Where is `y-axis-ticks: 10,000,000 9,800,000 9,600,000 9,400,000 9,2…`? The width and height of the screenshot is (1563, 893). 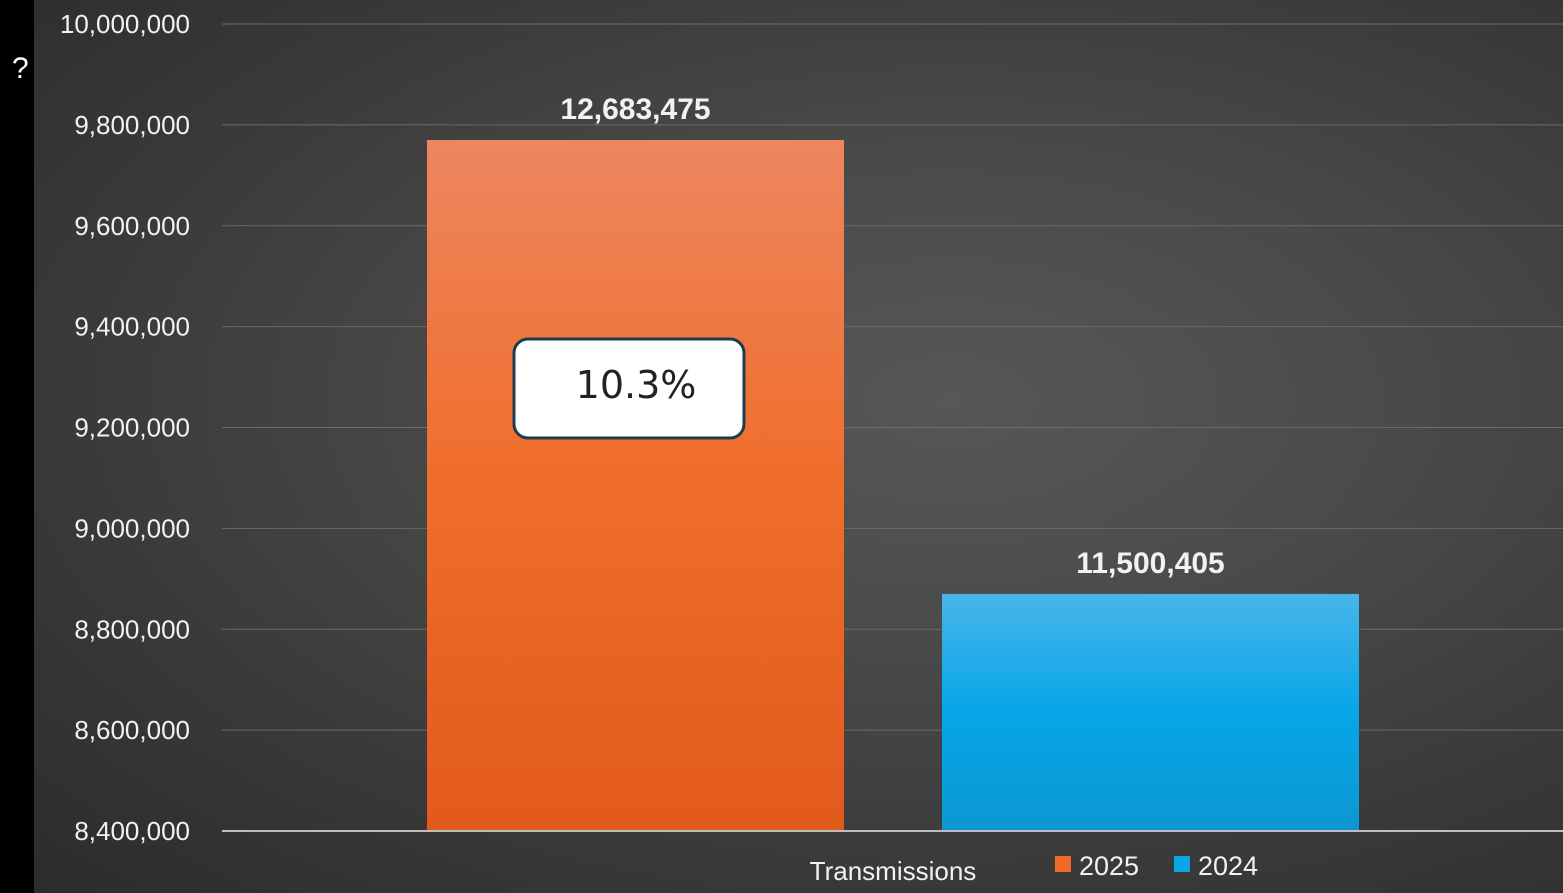 y-axis-ticks: 10,000,000 9,800,000 9,600,000 9,400,000 9,2… is located at coordinates (125, 427).